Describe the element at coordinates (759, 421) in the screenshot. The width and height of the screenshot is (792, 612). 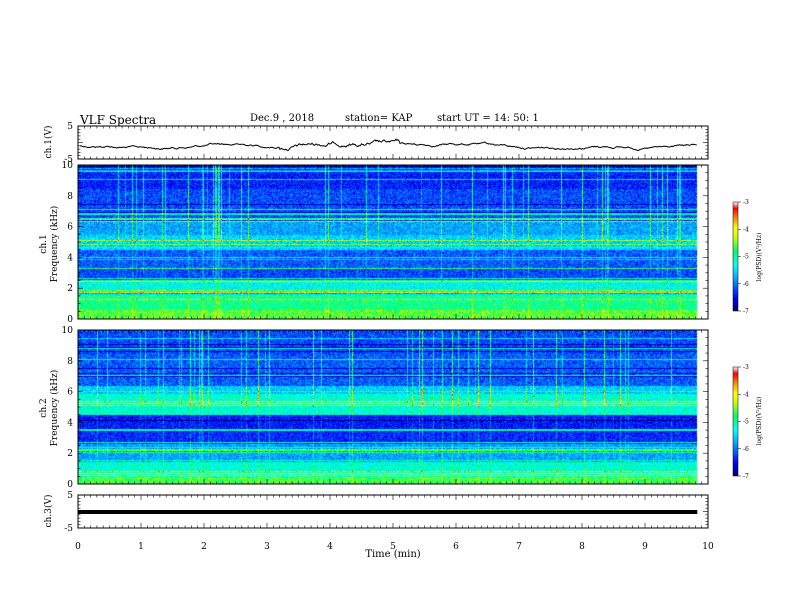
I see `ch2-colorbar-label: log(PSD)(V²/Hz)` at that location.